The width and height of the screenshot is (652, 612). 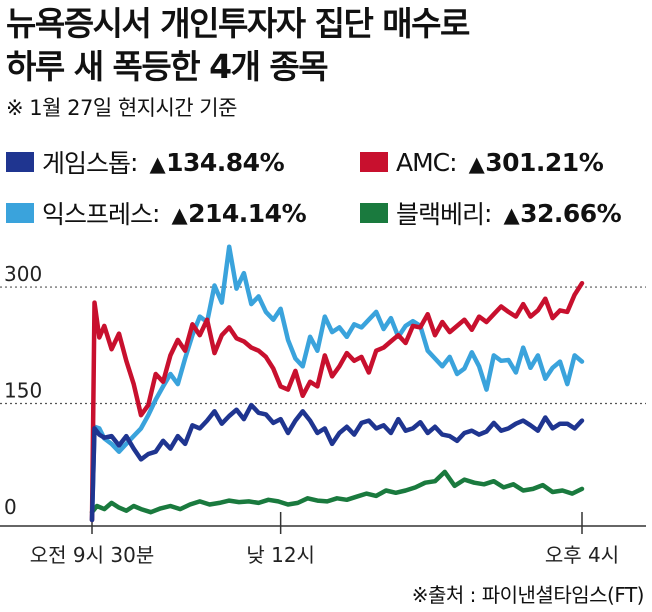 I want to click on legend-value-amc: 301.21%, so click(x=536, y=162).